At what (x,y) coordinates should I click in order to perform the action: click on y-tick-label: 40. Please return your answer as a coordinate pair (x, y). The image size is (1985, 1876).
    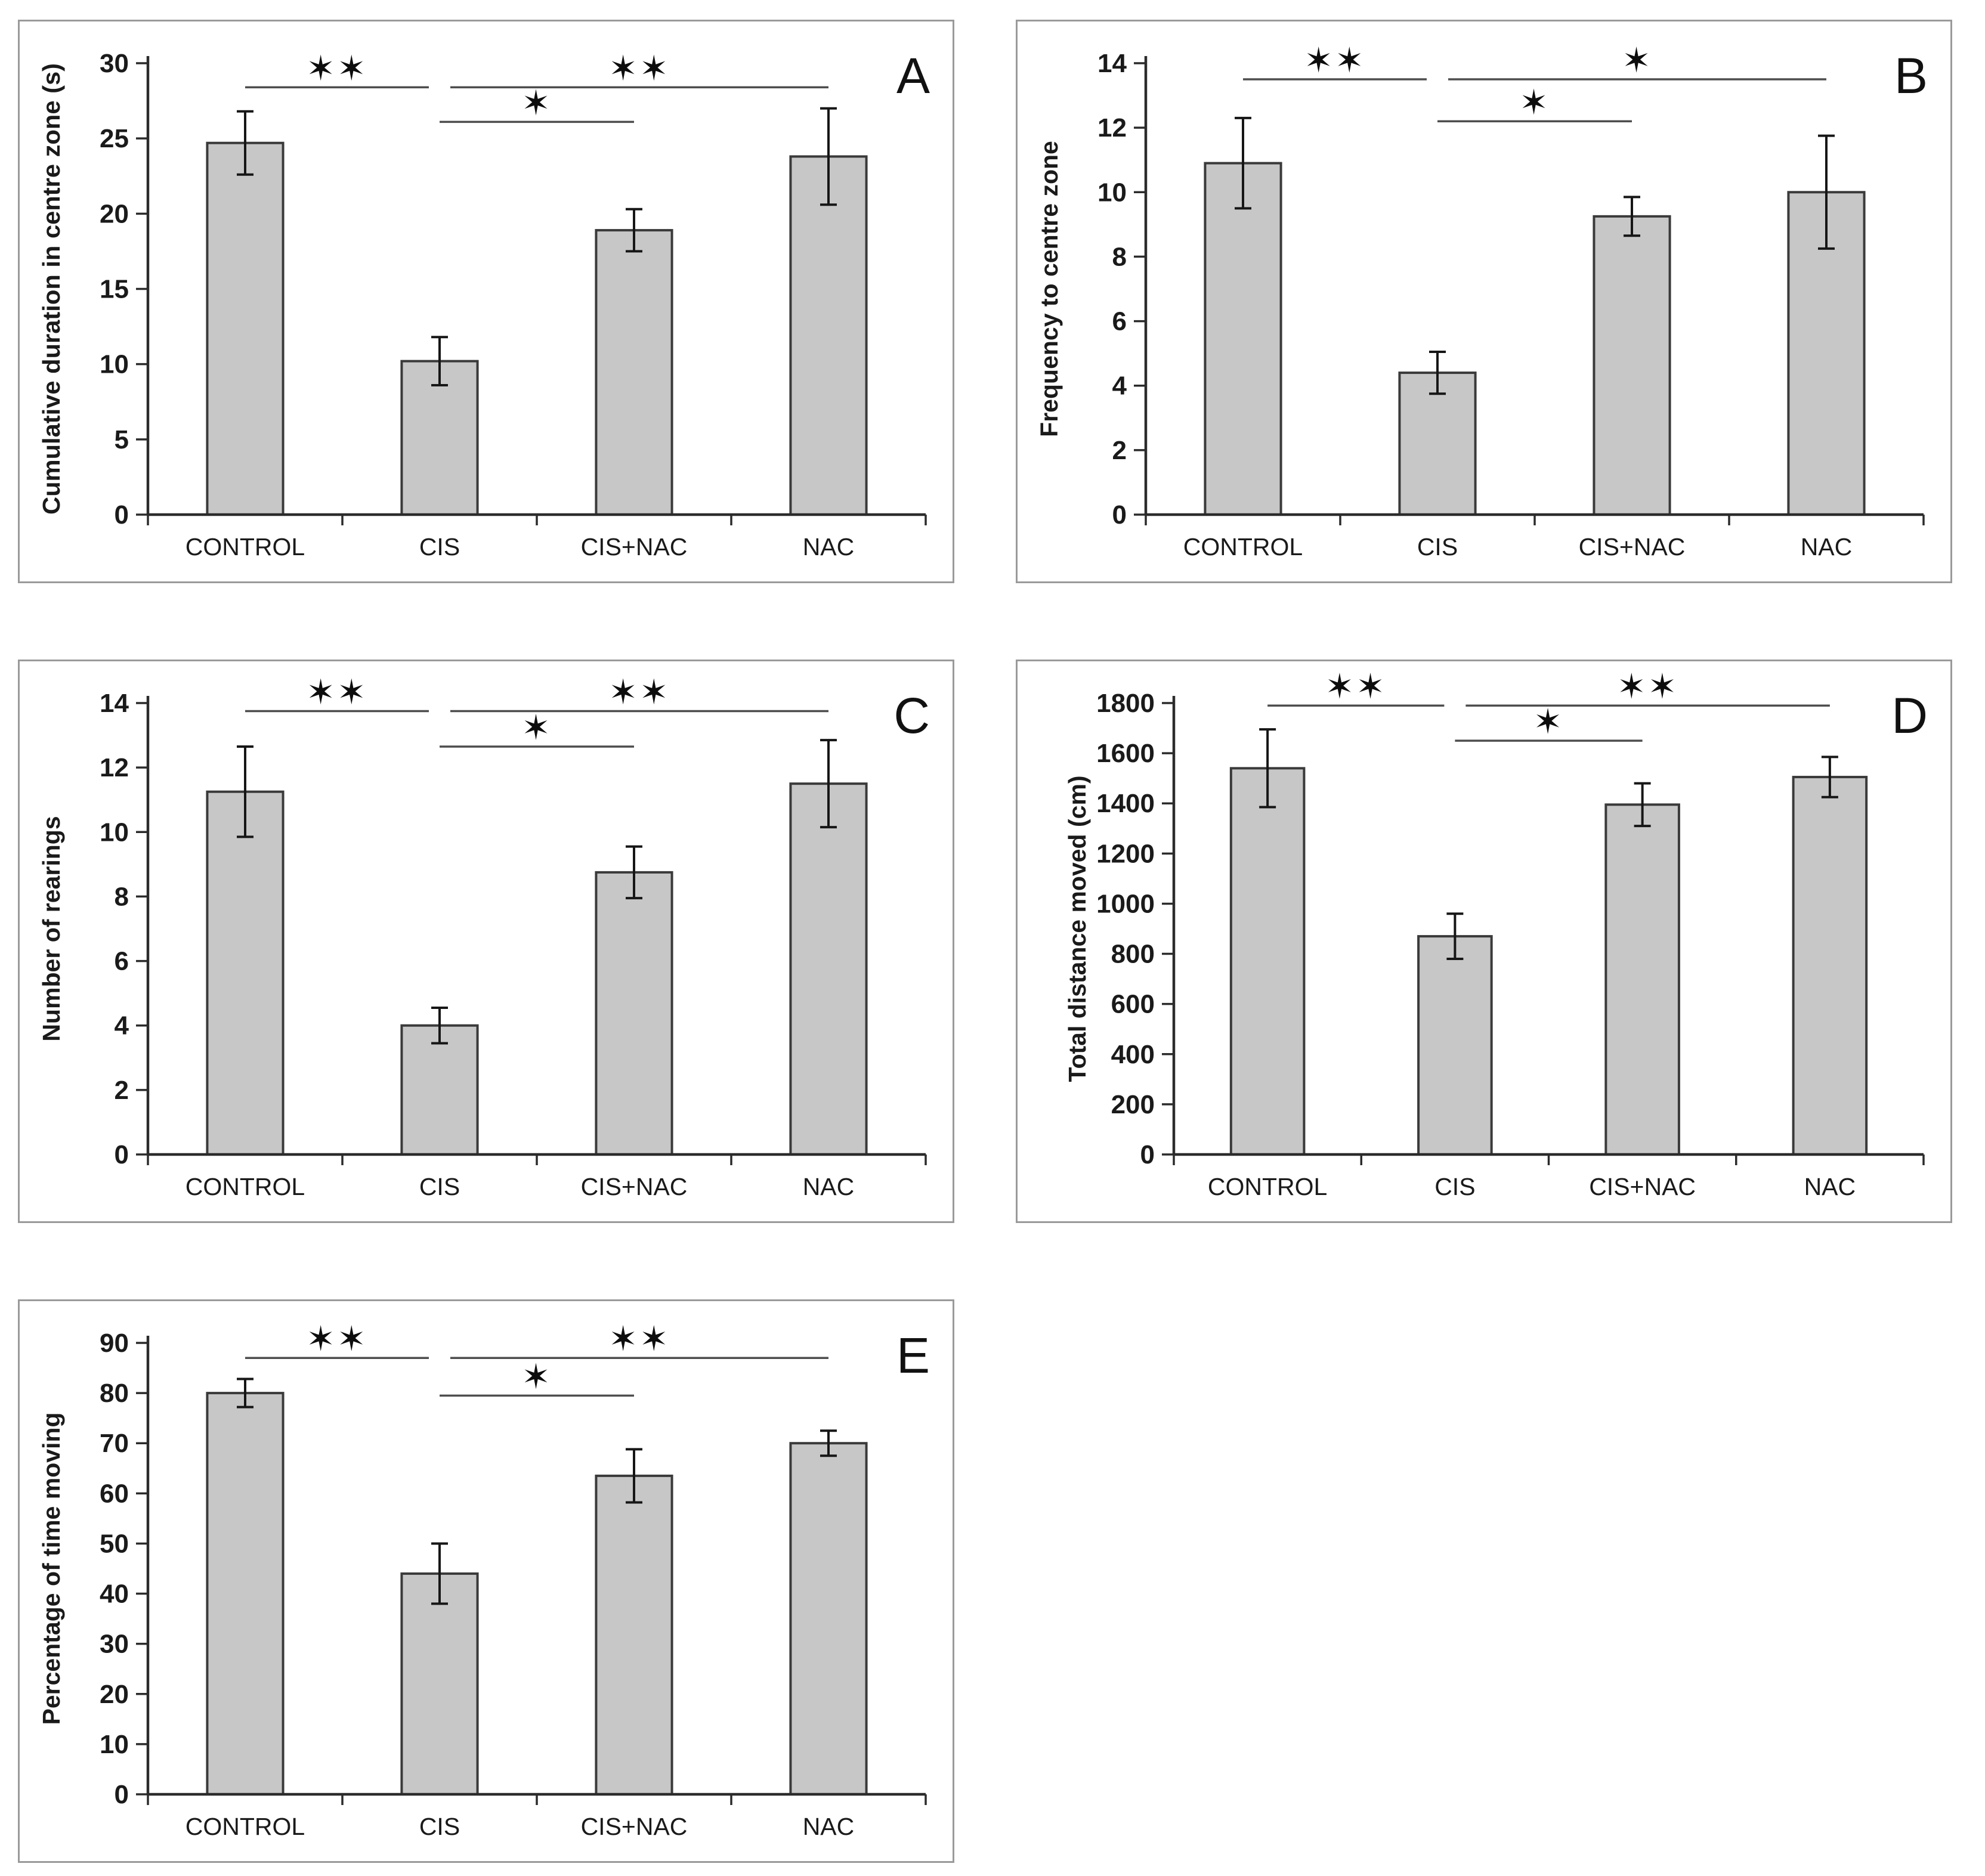
    Looking at the image, I should click on (114, 1594).